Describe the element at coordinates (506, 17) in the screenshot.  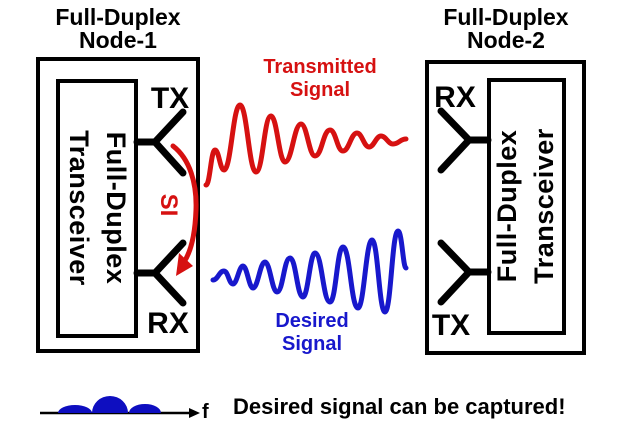
I see `node2-title-line1: Full-Duplex` at that location.